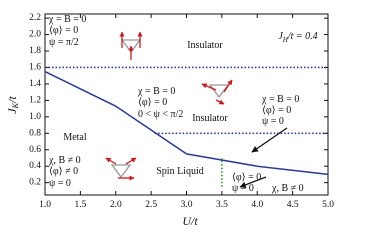 This screenshot has width=366, height=240. I want to click on y-tick-label: 0.6, so click(35, 150).